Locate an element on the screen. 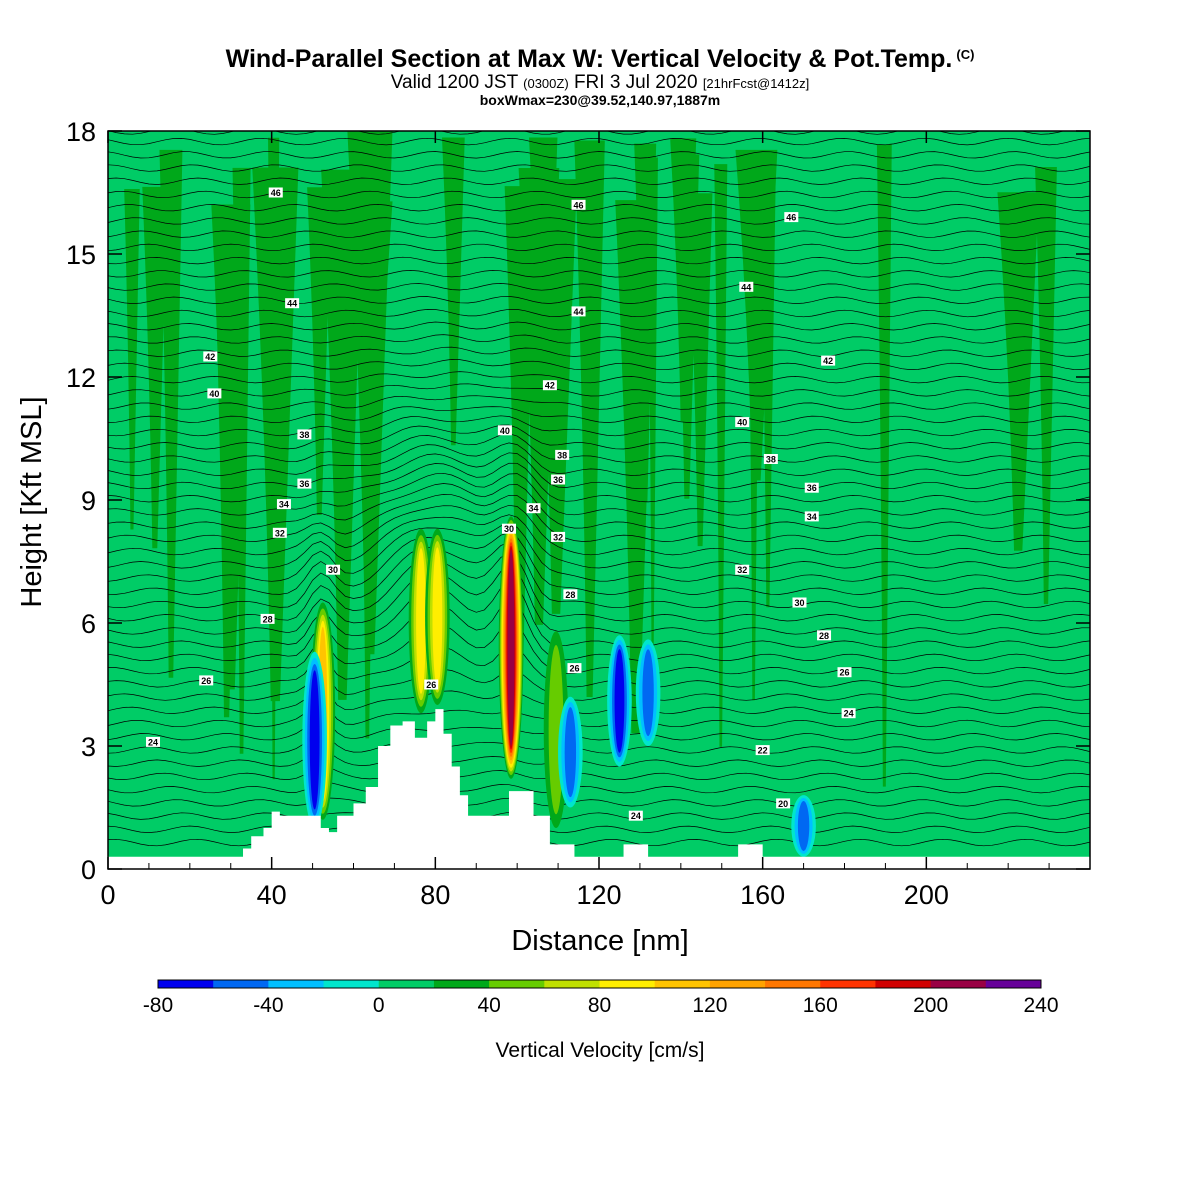 This screenshot has height=1200, width=1200. surface-band is located at coordinates (169, 799).